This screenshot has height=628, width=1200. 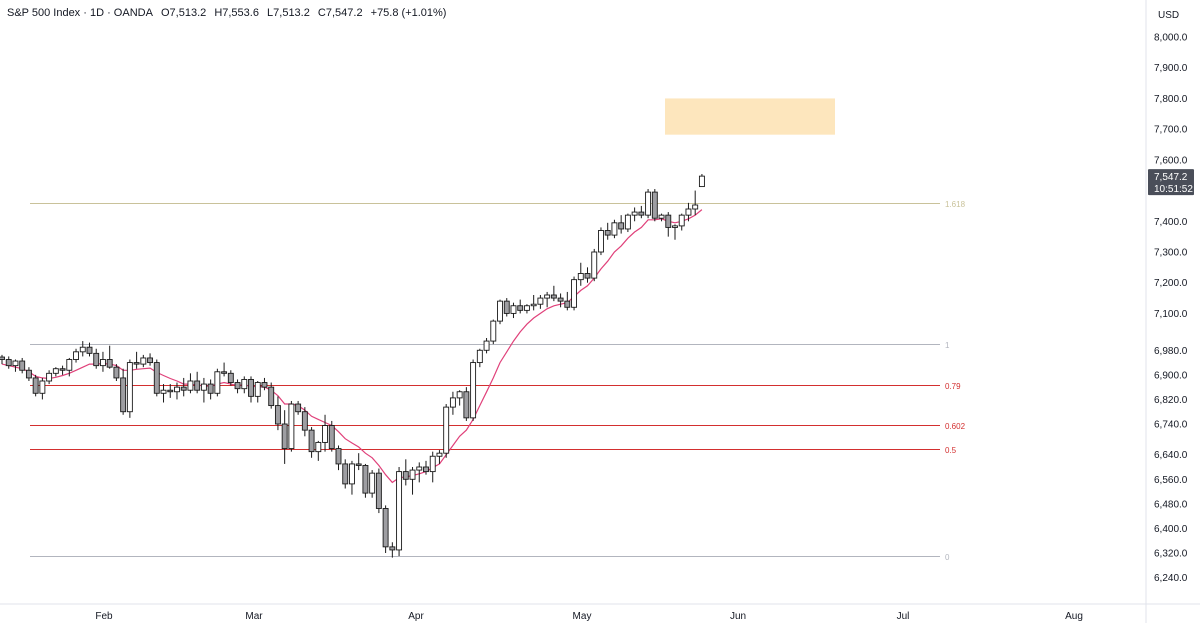 I want to click on target-zone, so click(x=750, y=116).